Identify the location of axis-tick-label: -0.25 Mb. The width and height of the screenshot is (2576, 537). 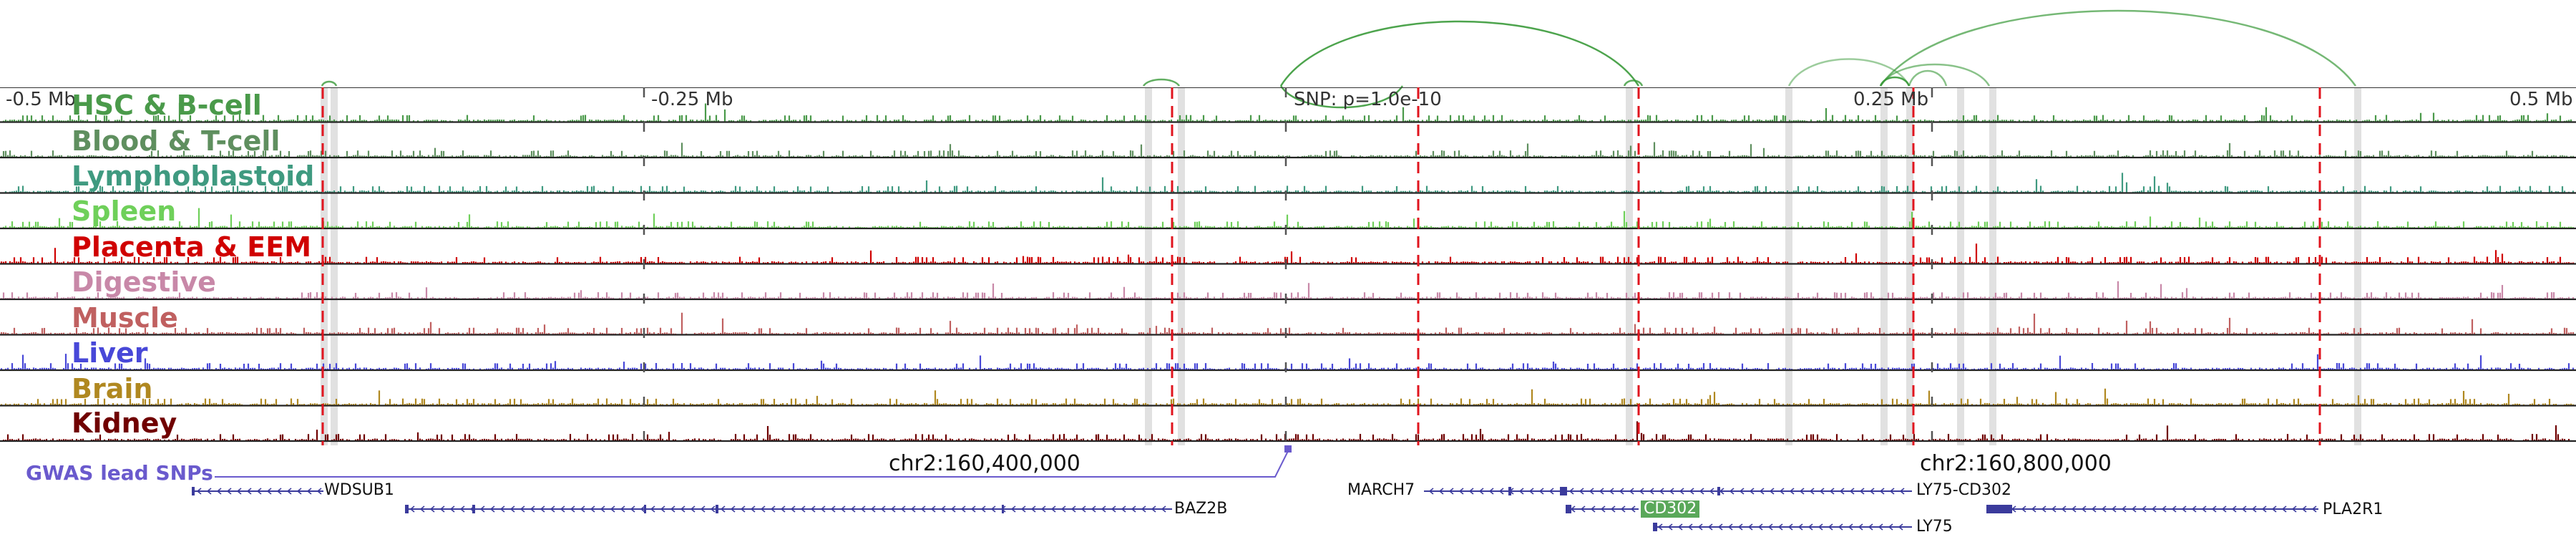
(692, 99).